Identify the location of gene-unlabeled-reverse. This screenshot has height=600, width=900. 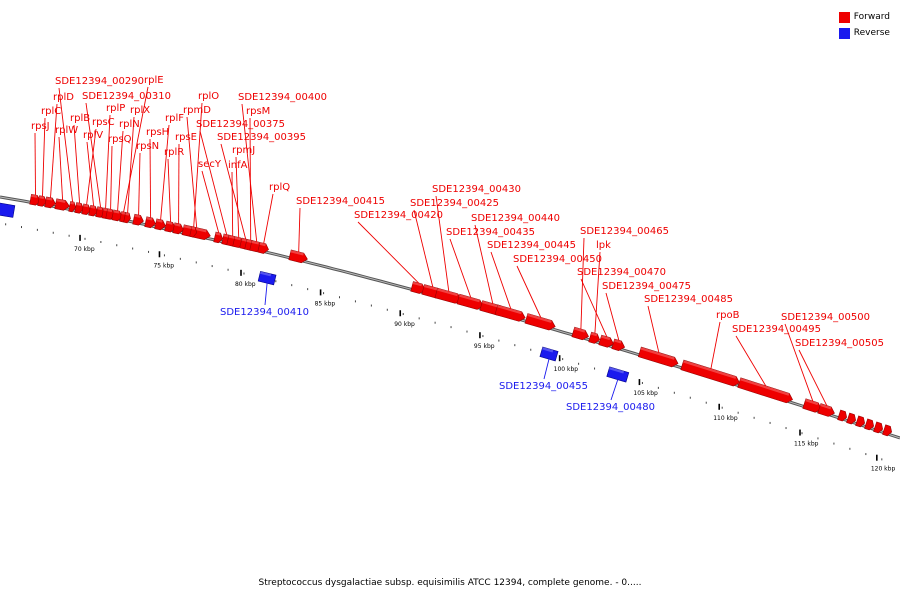
(8, 210).